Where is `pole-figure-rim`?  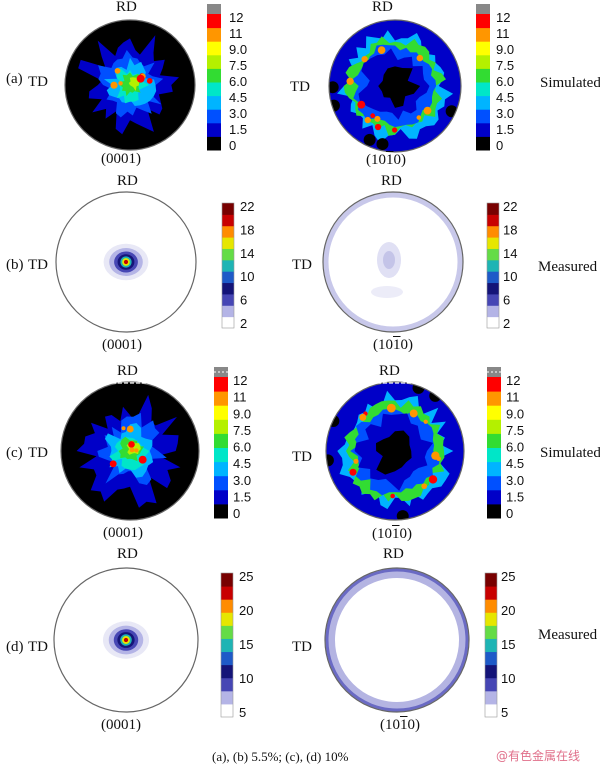 pole-figure-rim is located at coordinates (397, 640).